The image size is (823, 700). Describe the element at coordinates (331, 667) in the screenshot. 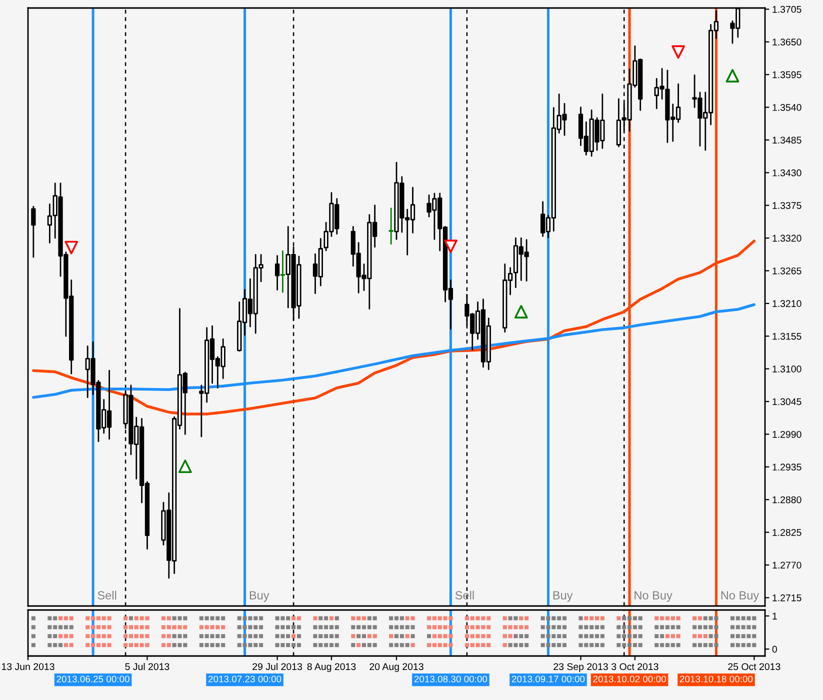

I see `x-tick-label: 8 Aug 2013` at that location.